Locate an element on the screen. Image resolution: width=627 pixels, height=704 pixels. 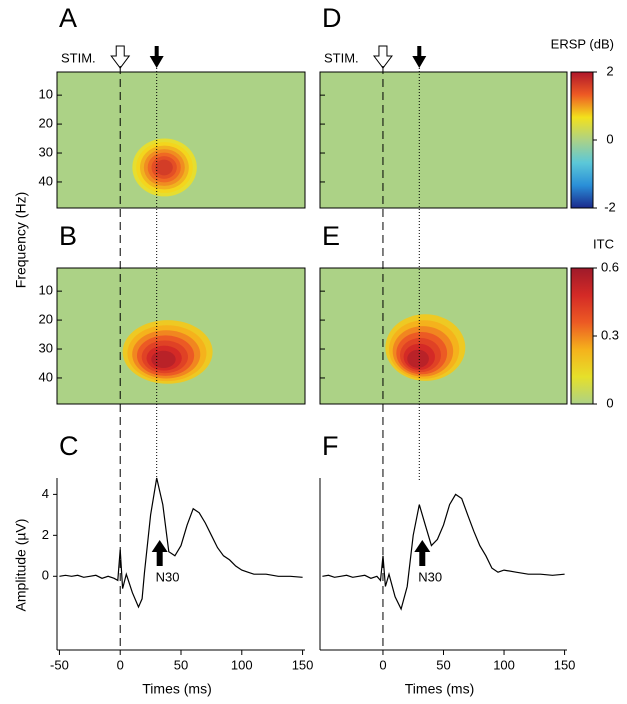
heatmap-background is located at coordinates (443, 140).